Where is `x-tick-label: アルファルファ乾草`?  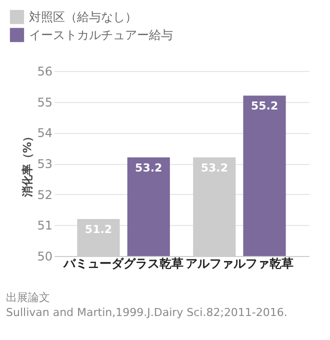 x-tick-label: アルファルファ乾草 is located at coordinates (239, 263).